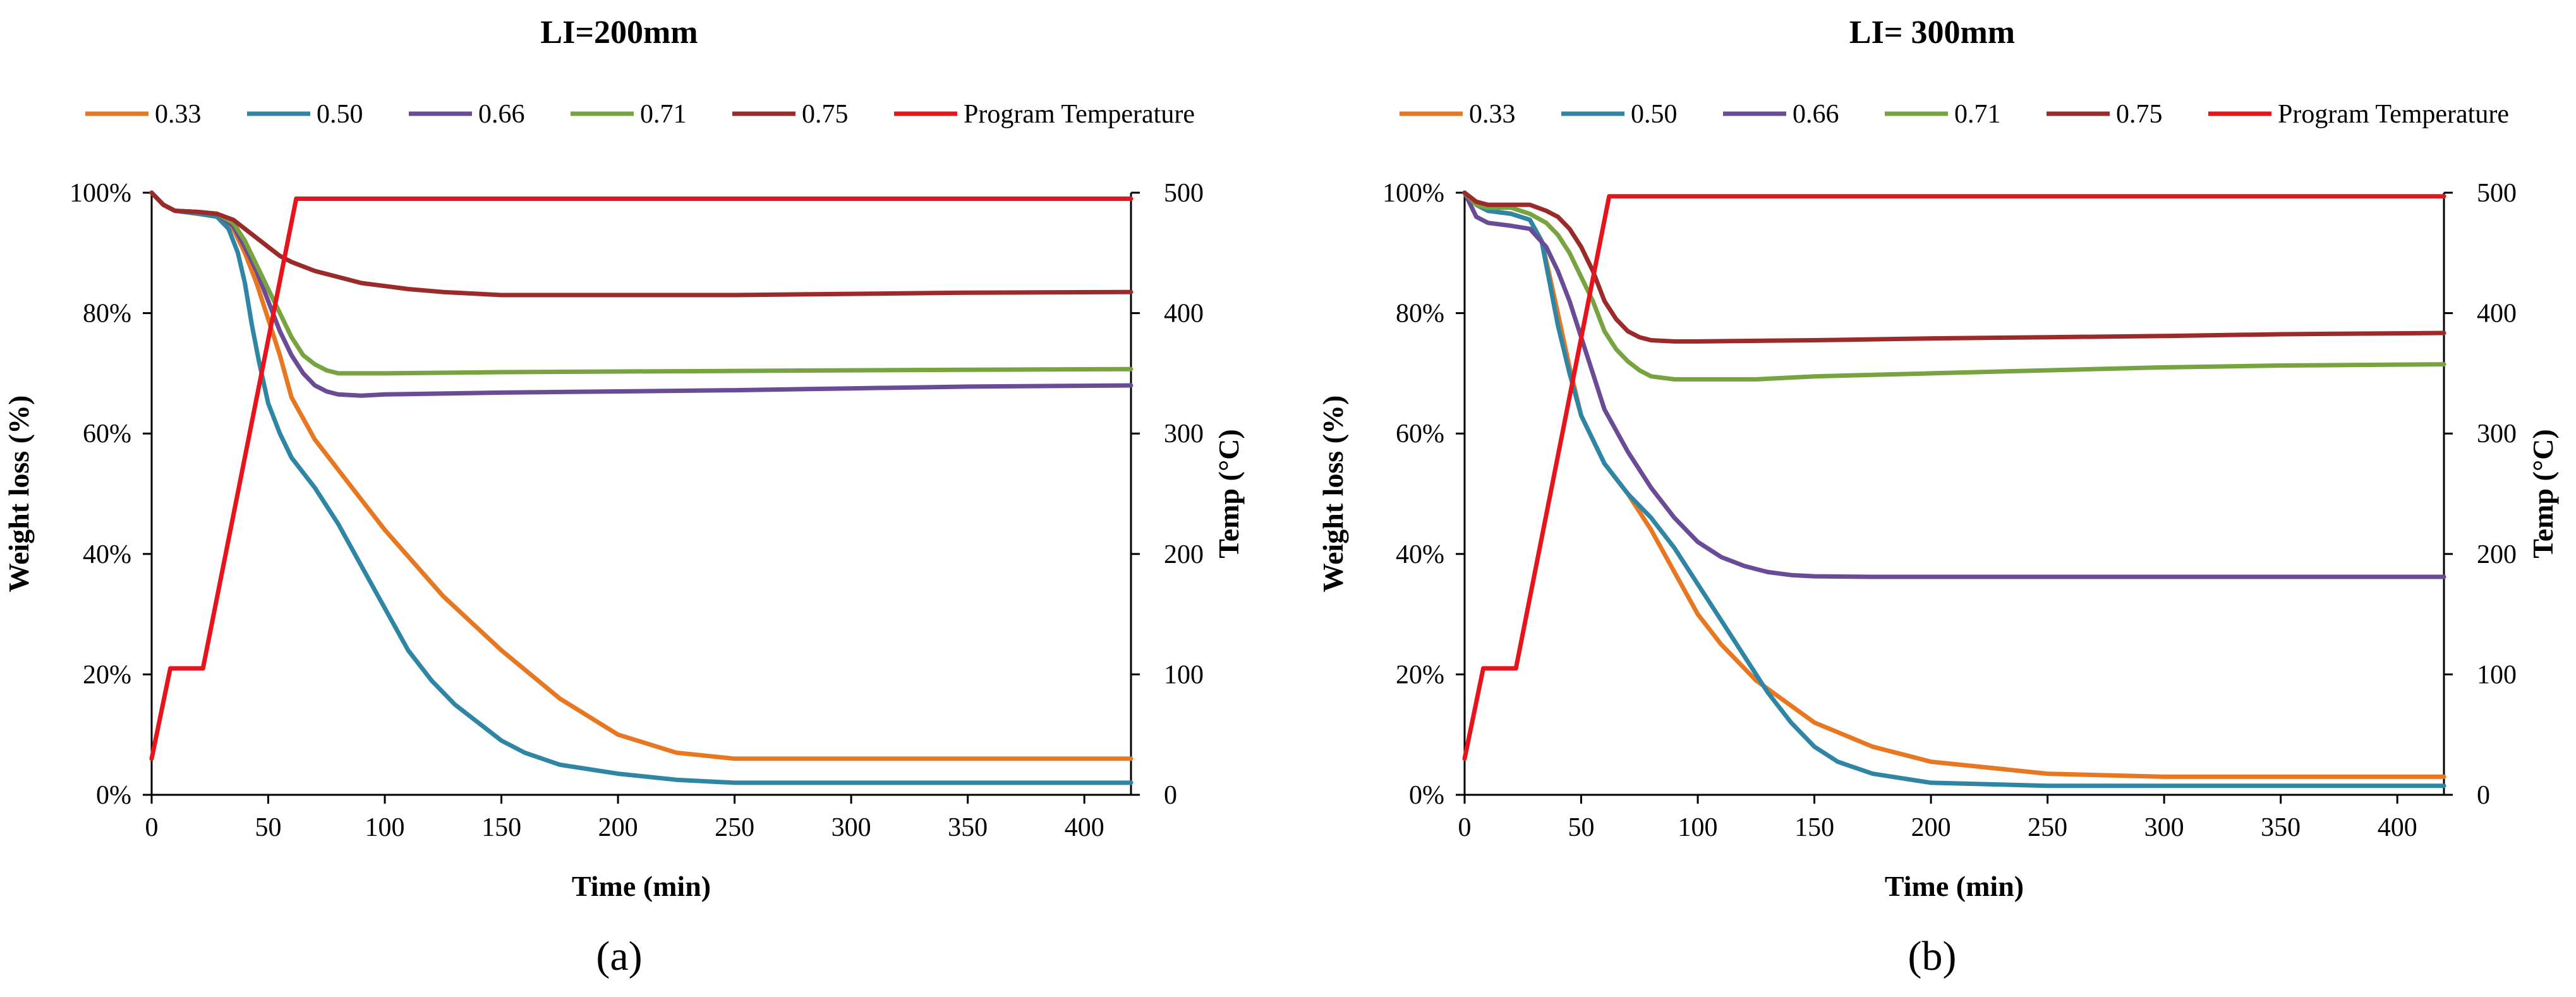 The height and width of the screenshot is (997, 2576). What do you see at coordinates (619, 956) in the screenshot?
I see `panel-label: (a)` at bounding box center [619, 956].